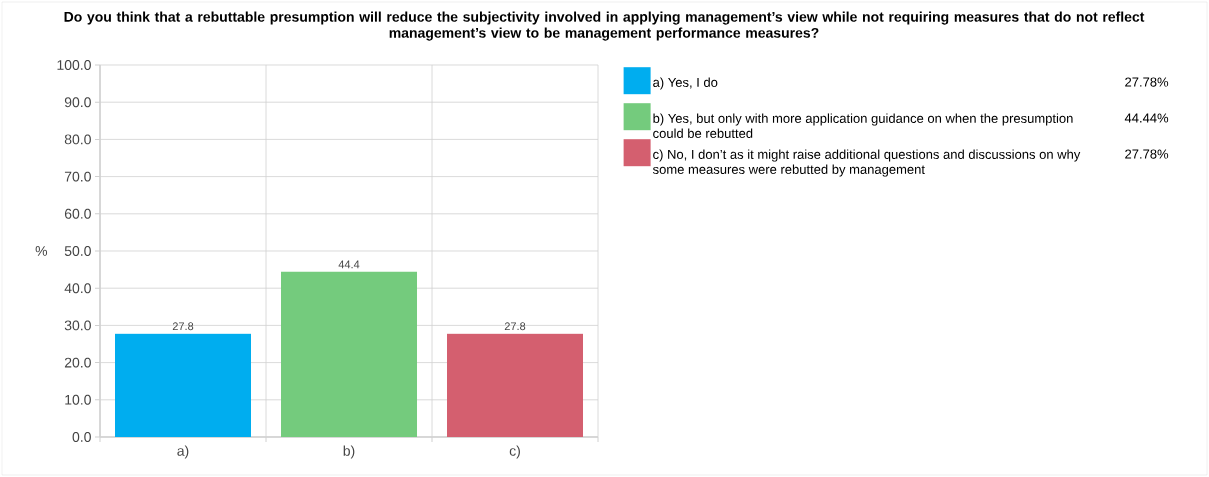 The width and height of the screenshot is (1209, 477). Describe the element at coordinates (77, 102) in the screenshot. I see `y-tick-label: 90.0` at that location.